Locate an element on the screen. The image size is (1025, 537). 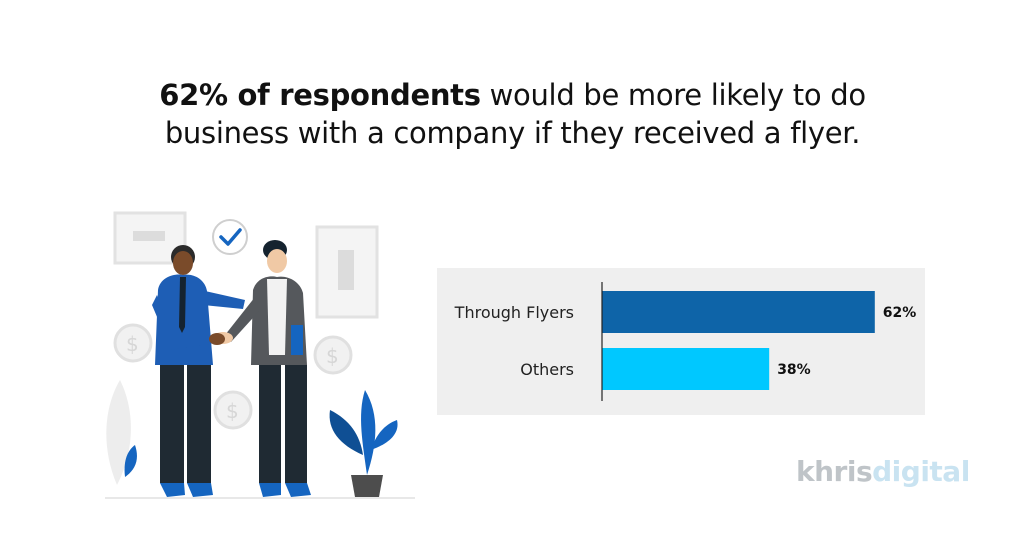
bar-through-flyers is located at coordinates (738, 312).